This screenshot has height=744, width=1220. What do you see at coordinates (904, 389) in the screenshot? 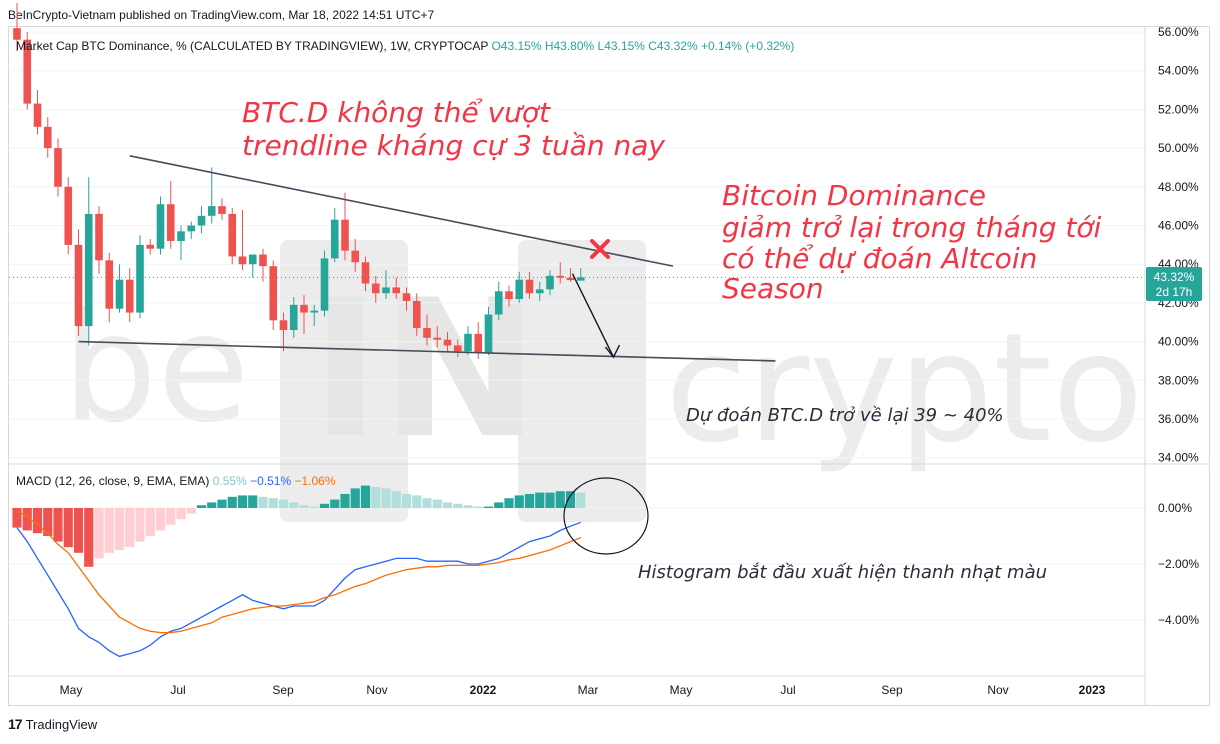
I see `watermark-right: crypto` at bounding box center [904, 389].